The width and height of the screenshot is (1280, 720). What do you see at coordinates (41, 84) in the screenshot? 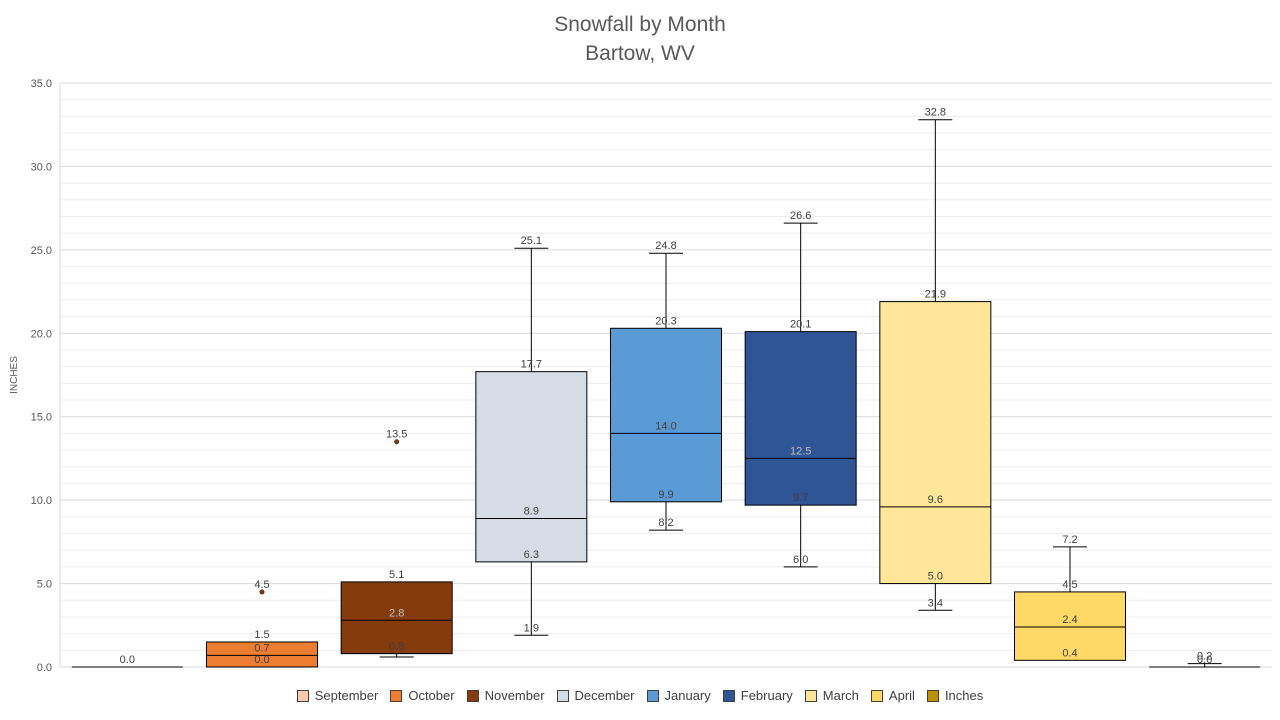
I see `y-tick-label: 35.0` at bounding box center [41, 84].